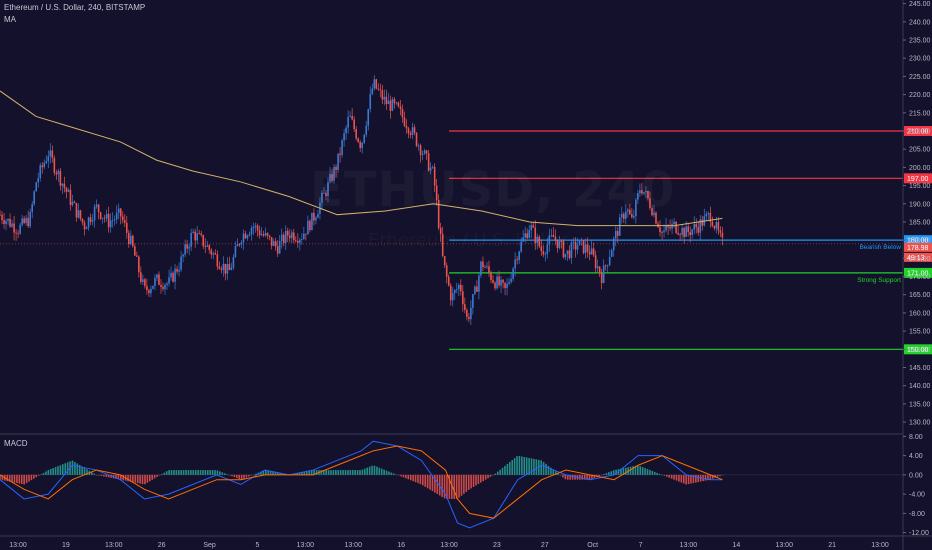  I want to click on macd-label: MACD, so click(16, 443).